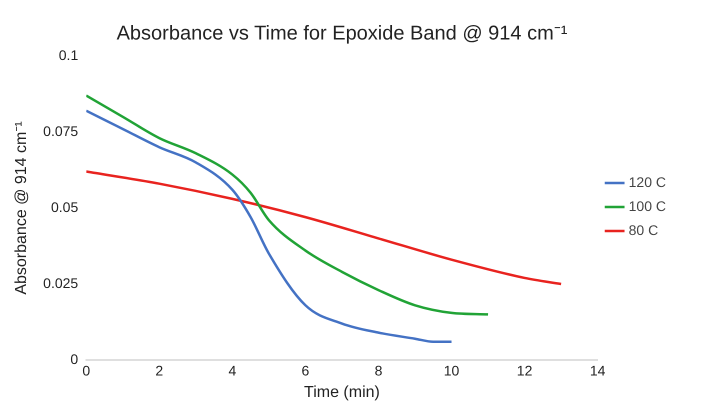  Describe the element at coordinates (86, 370) in the screenshot. I see `x-tick-label: 0` at that location.